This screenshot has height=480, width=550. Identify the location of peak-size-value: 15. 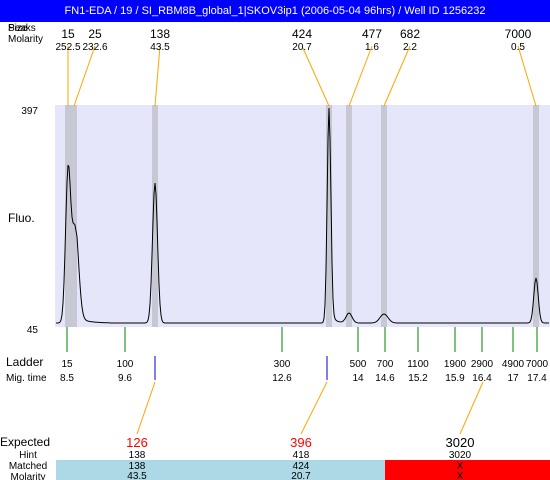
(68, 34).